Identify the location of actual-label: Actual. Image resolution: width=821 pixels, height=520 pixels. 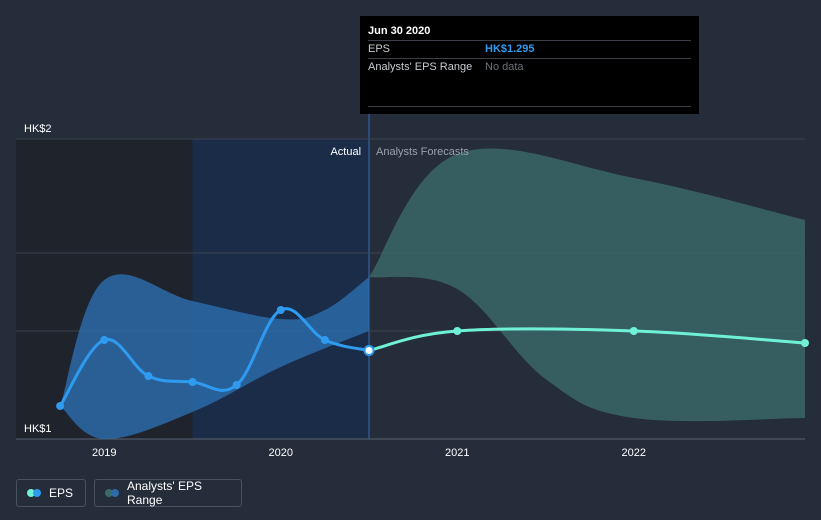
(345, 152).